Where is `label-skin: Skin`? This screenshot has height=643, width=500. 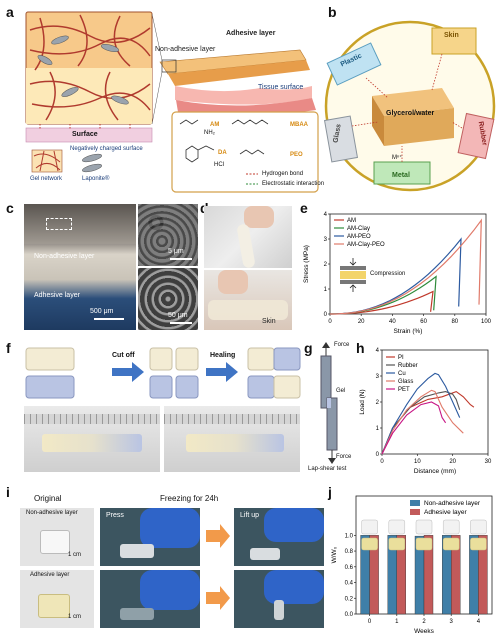
label-skin: Skin is located at coordinates (451, 35).